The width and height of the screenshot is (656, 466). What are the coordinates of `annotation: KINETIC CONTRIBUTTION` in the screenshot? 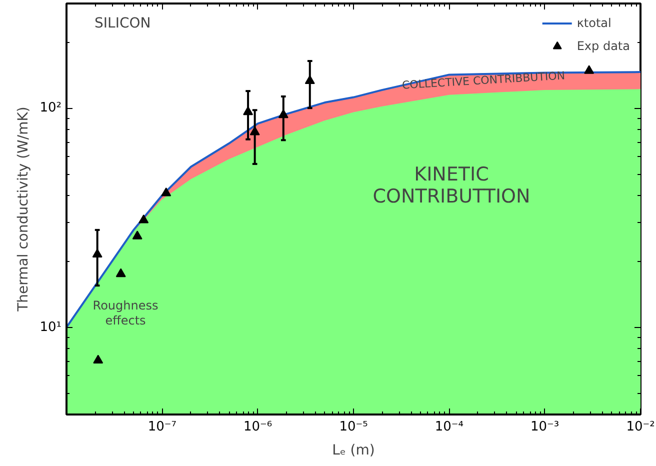 It's located at (451, 186).